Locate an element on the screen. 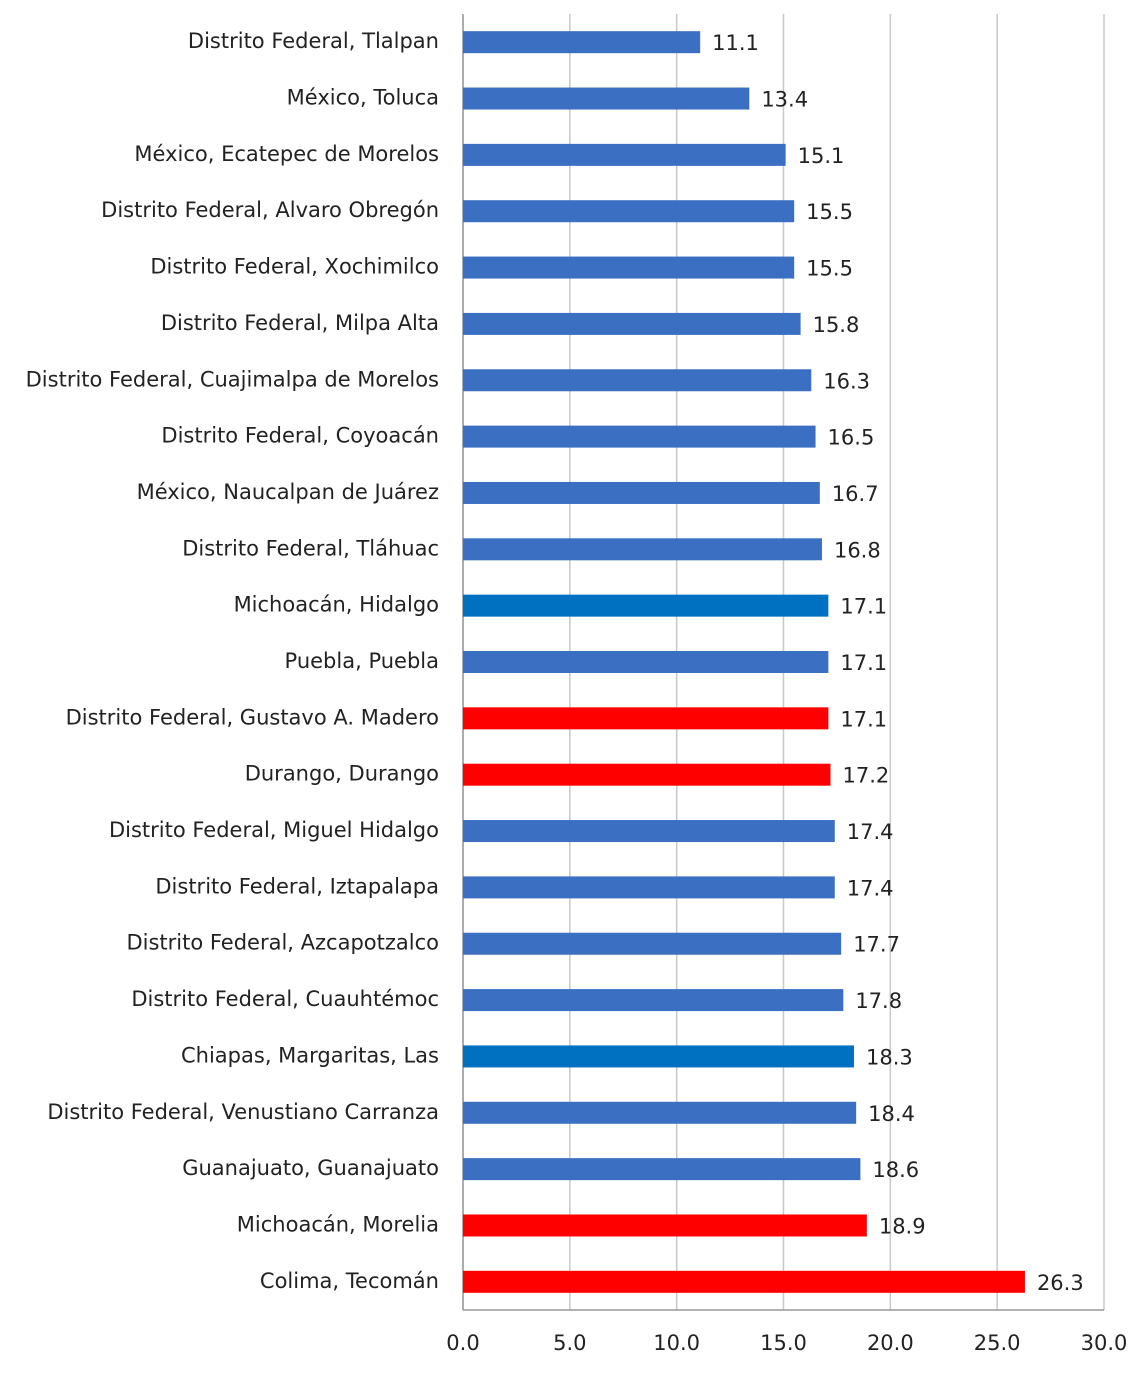  y-tick-label: Distrito Federal, Tlalpan is located at coordinates (313, 41).